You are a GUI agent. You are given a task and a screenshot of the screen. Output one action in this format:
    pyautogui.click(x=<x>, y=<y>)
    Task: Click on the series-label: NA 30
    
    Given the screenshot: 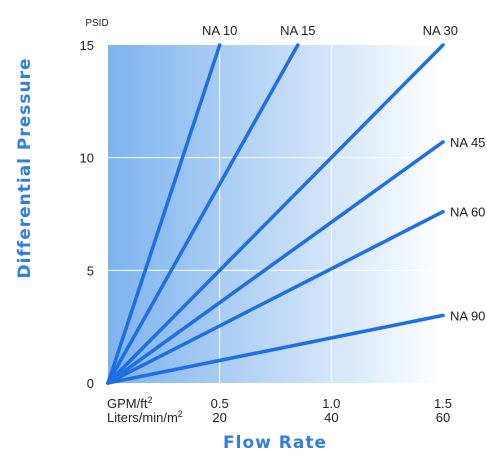 What is the action you would take?
    pyautogui.click(x=440, y=30)
    